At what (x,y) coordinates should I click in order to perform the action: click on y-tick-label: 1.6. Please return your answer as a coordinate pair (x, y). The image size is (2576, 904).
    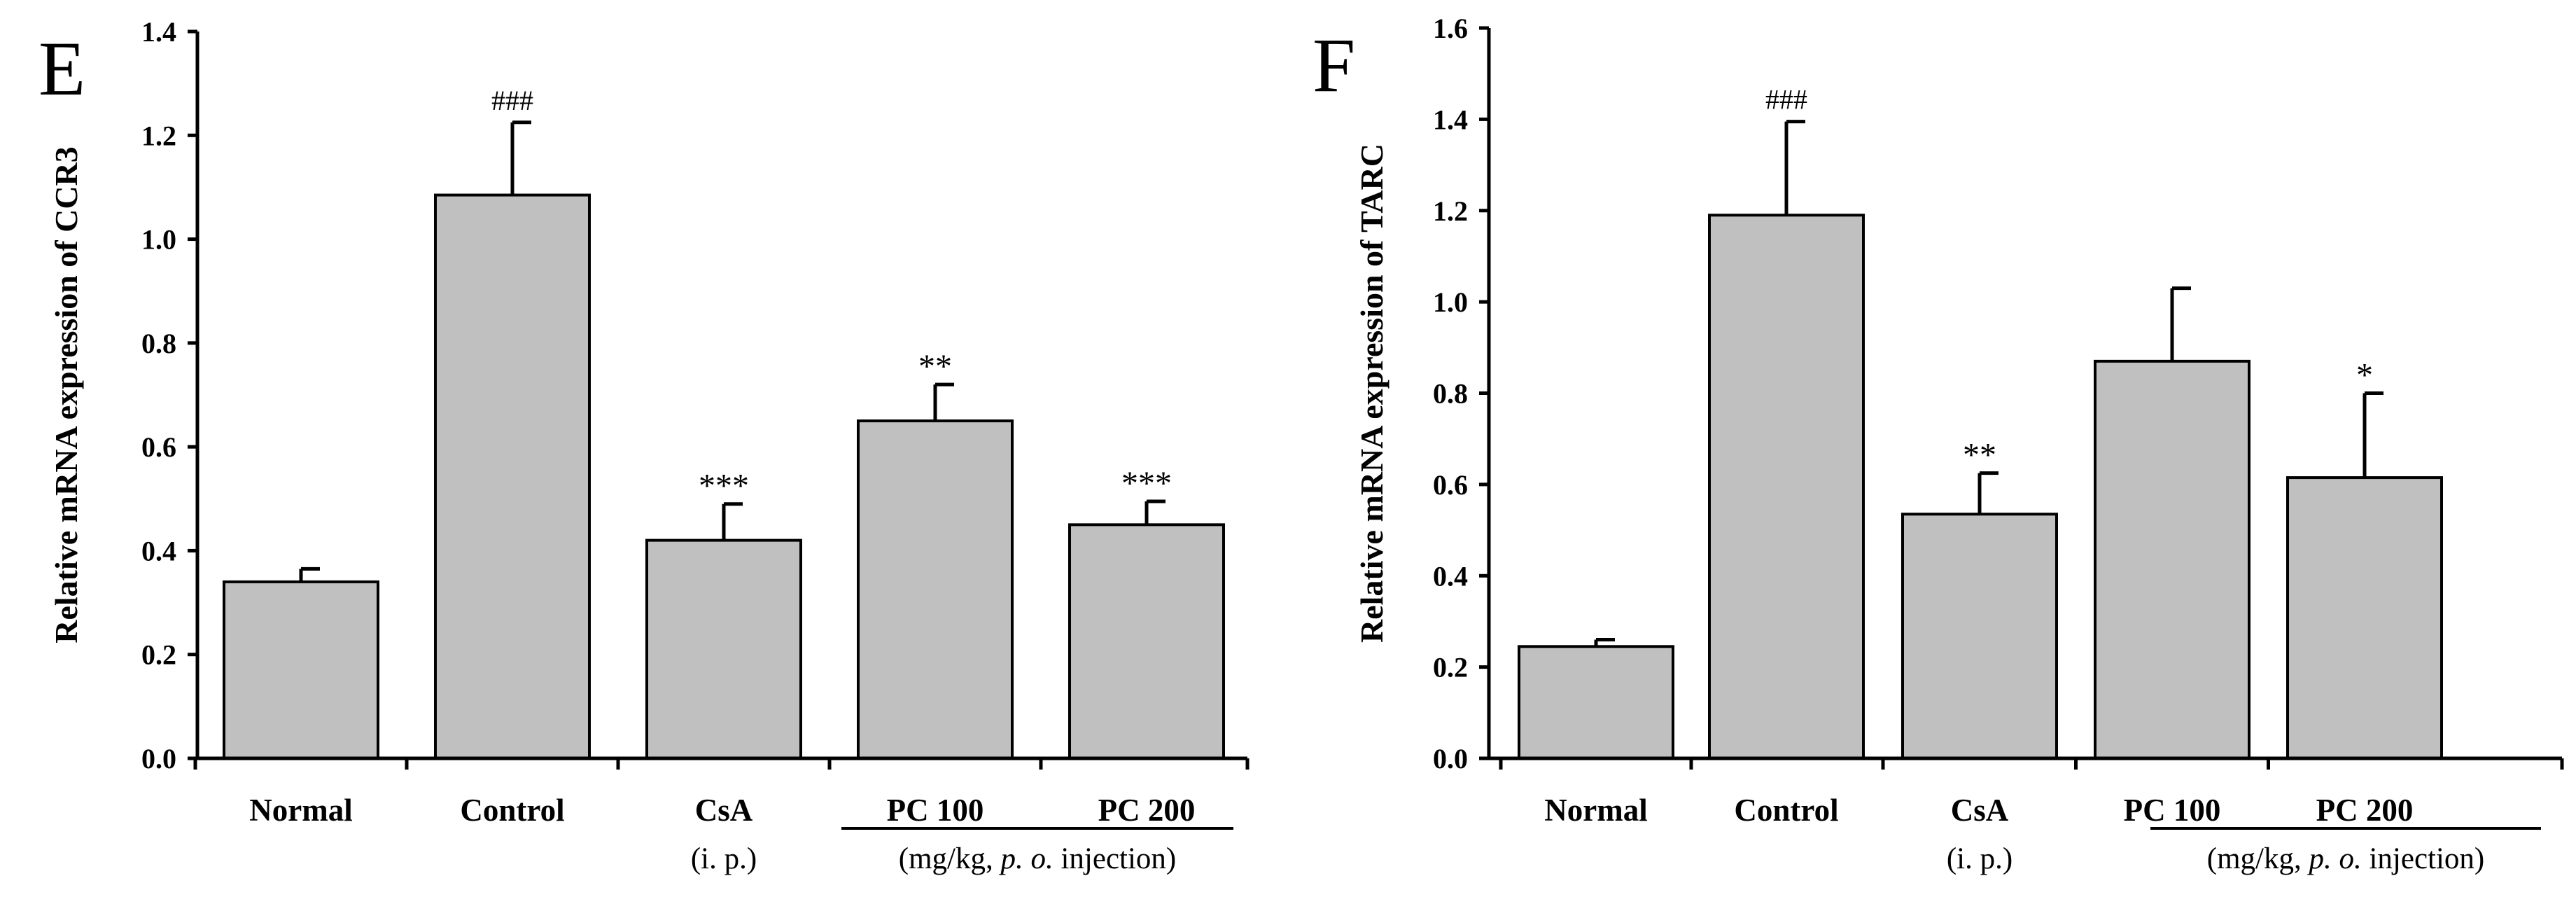
    Looking at the image, I should click on (1450, 28).